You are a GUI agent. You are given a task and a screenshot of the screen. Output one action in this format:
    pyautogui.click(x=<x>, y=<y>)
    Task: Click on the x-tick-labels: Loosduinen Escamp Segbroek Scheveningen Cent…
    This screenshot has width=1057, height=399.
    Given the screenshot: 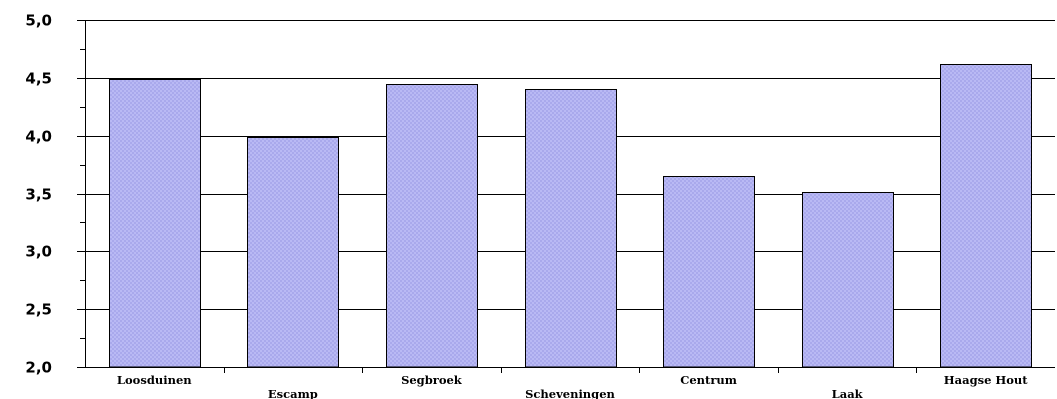 What is the action you would take?
    pyautogui.click(x=572, y=386)
    